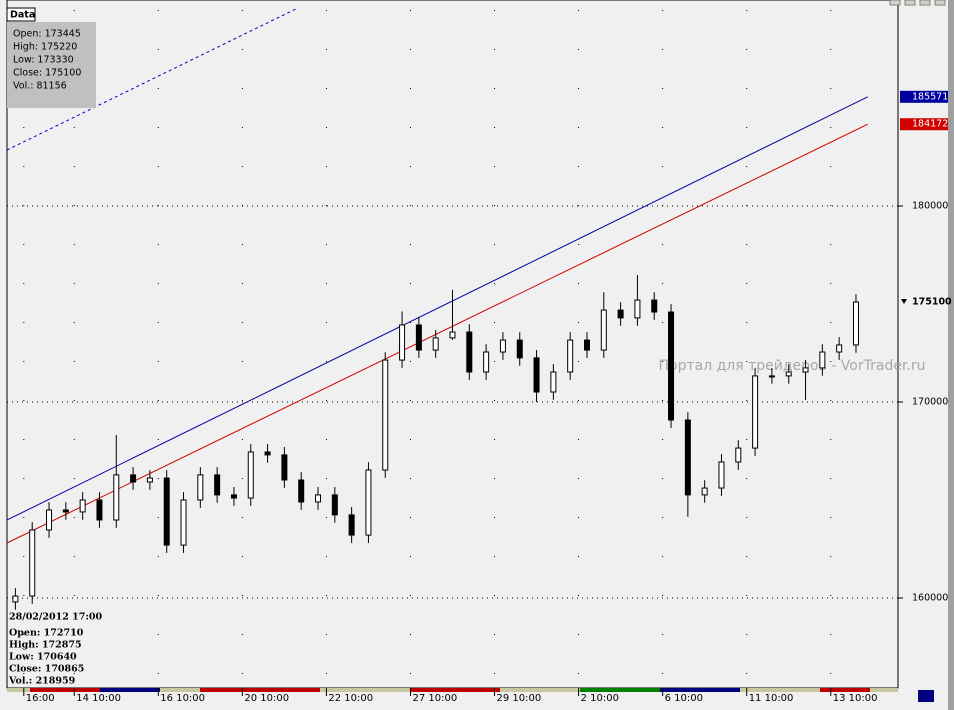 The image size is (954, 710). Describe the element at coordinates (46, 669) in the screenshot. I see `info-line: Close: 170865` at that location.